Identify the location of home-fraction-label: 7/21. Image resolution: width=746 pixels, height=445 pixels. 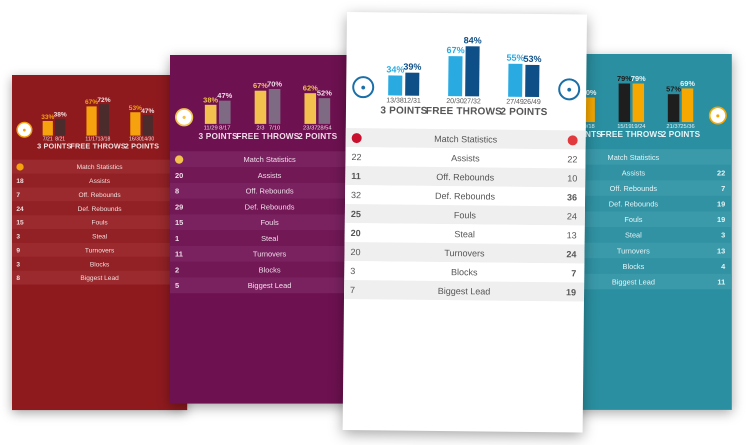
(47, 140).